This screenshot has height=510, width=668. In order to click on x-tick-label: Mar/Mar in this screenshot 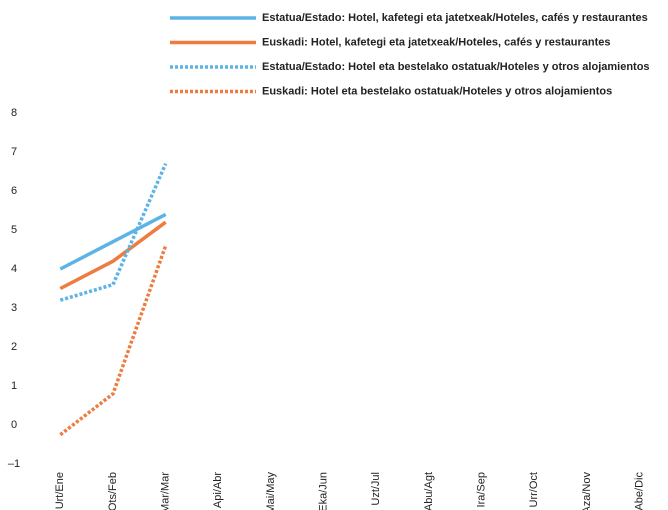, I will do `click(166, 491)`.